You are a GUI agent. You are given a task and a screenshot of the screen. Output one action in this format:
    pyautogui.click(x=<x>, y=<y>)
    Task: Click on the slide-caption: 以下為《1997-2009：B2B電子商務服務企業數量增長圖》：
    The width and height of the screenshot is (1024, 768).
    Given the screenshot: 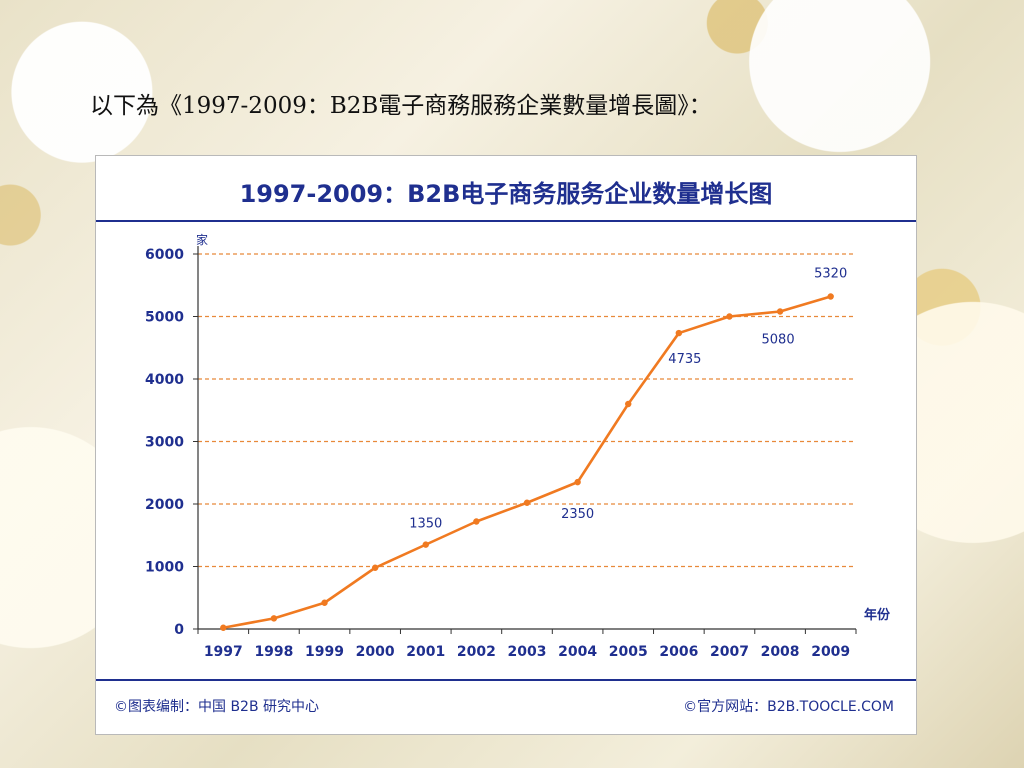 What is the action you would take?
    pyautogui.click(x=401, y=106)
    